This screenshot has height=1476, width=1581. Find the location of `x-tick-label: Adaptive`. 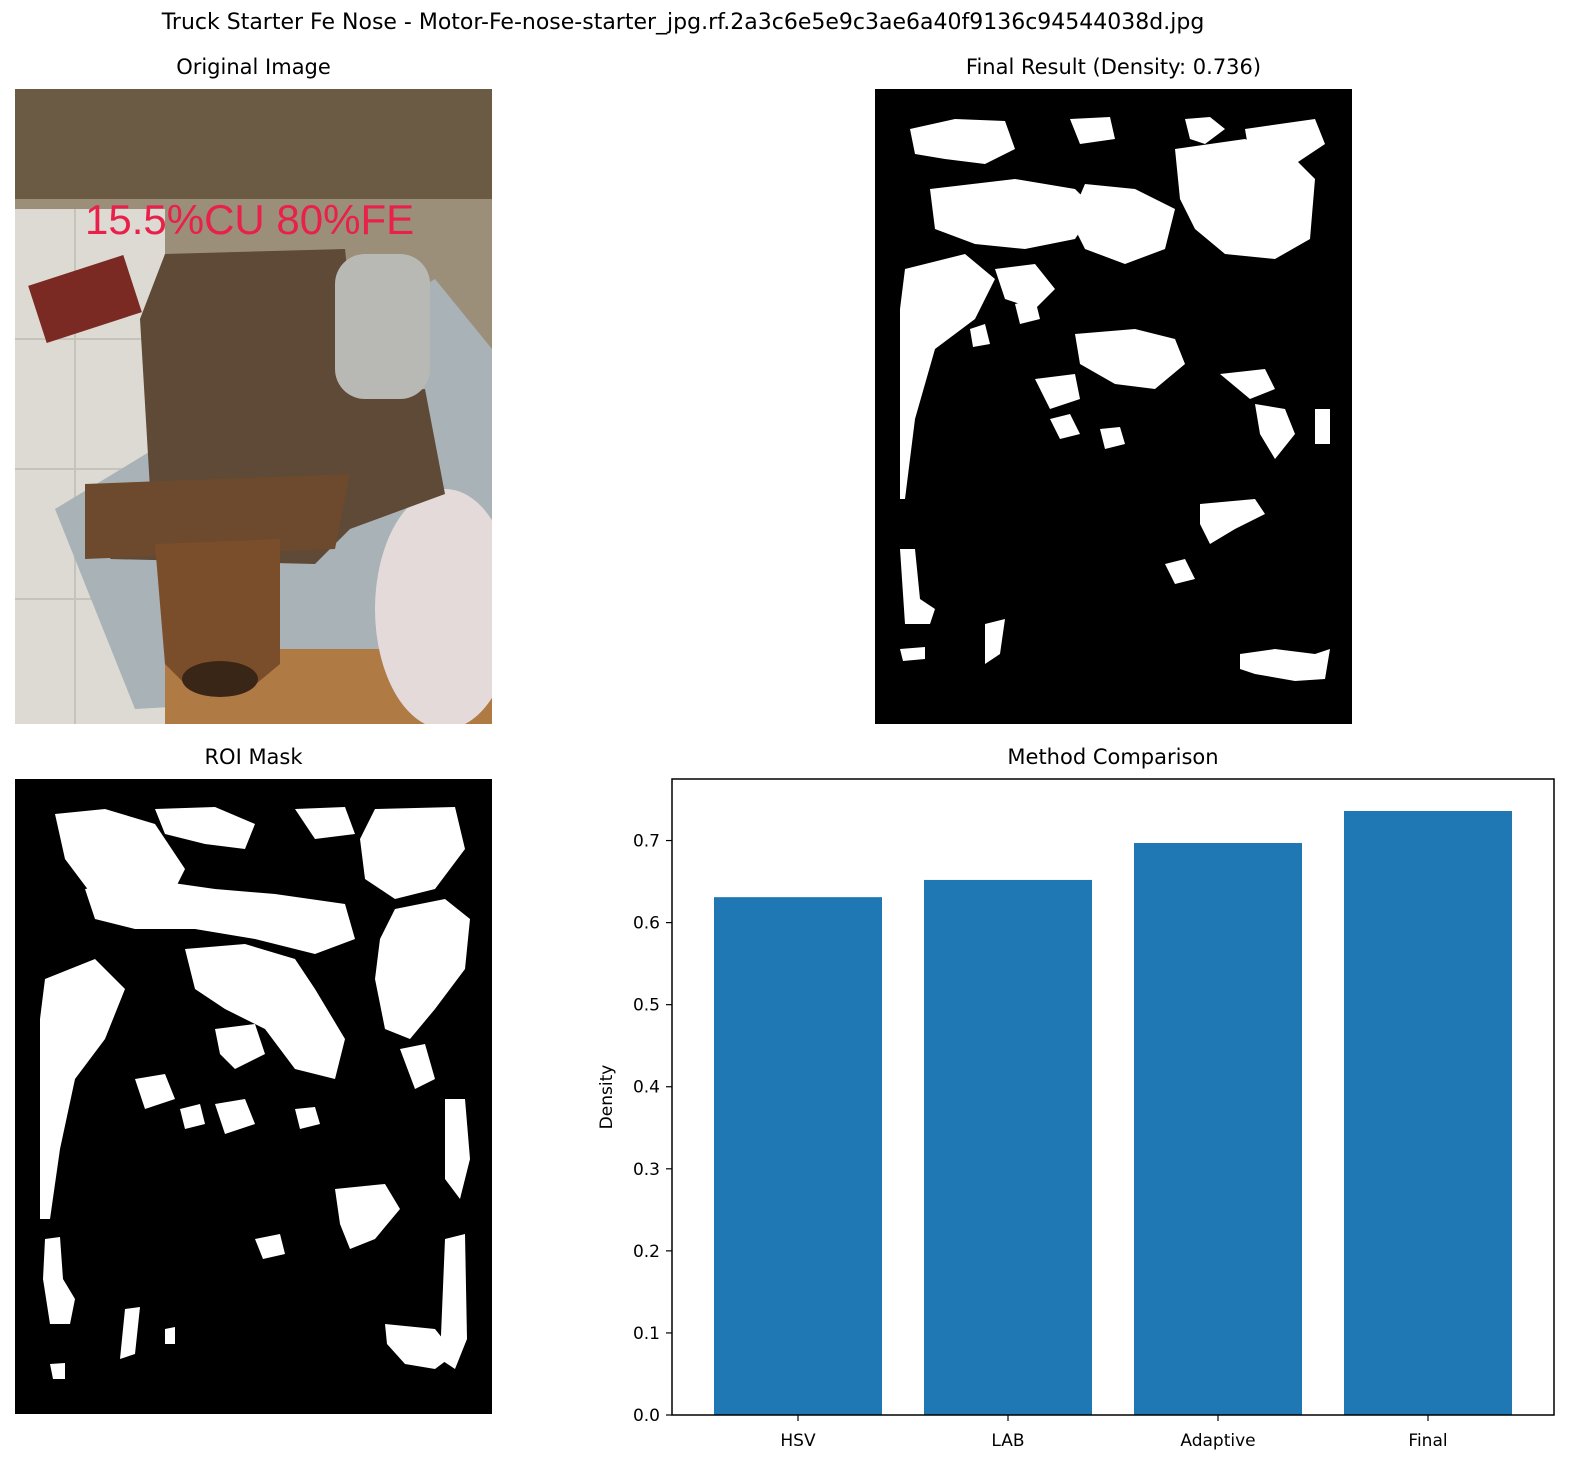

x-tick-label: Adaptive is located at coordinates (1217, 1441).